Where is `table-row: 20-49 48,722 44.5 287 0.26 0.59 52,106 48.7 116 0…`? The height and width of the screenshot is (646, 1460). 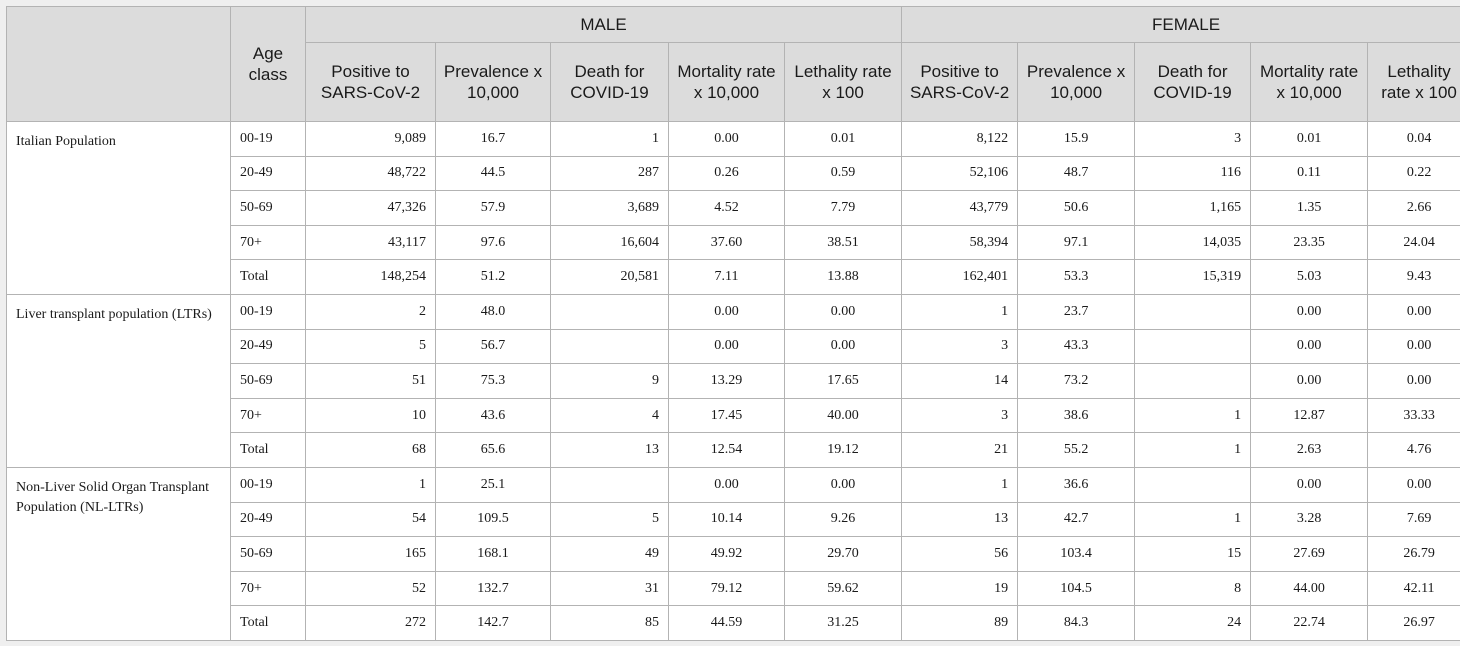
table-row: 20-49 48,722 44.5 287 0.26 0.59 52,106 48.7 116 0… is located at coordinates (733, 173).